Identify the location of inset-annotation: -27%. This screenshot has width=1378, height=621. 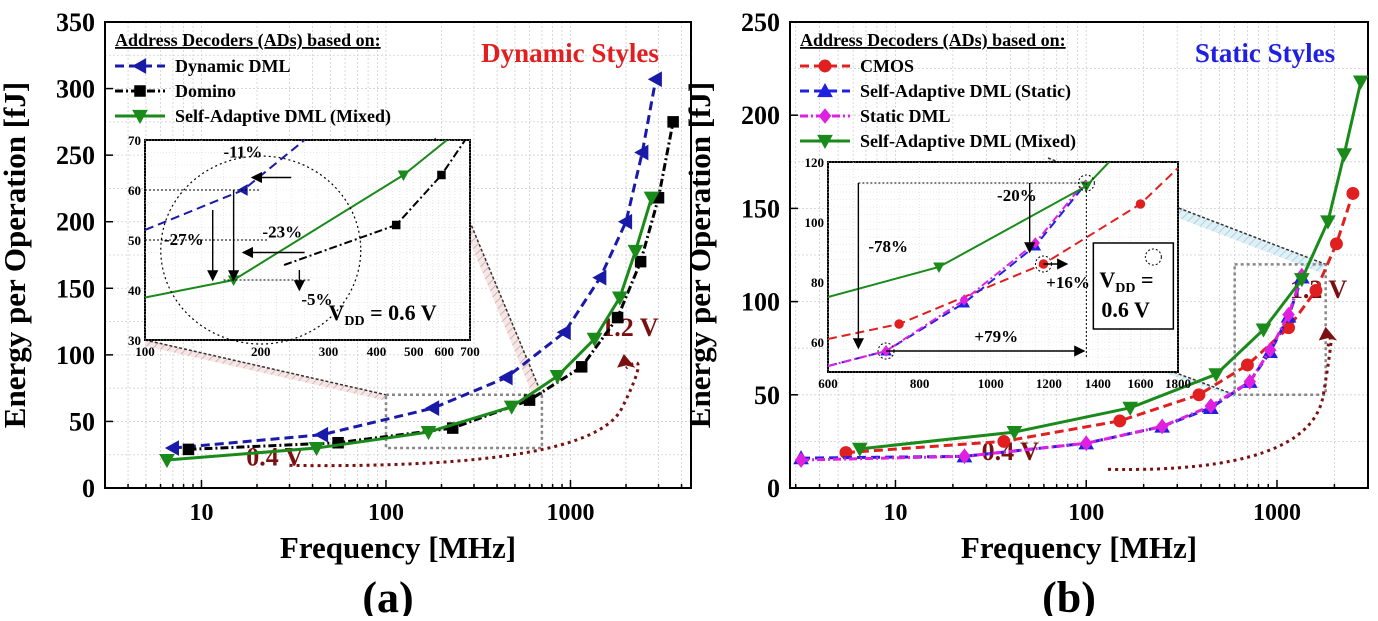
(184, 239).